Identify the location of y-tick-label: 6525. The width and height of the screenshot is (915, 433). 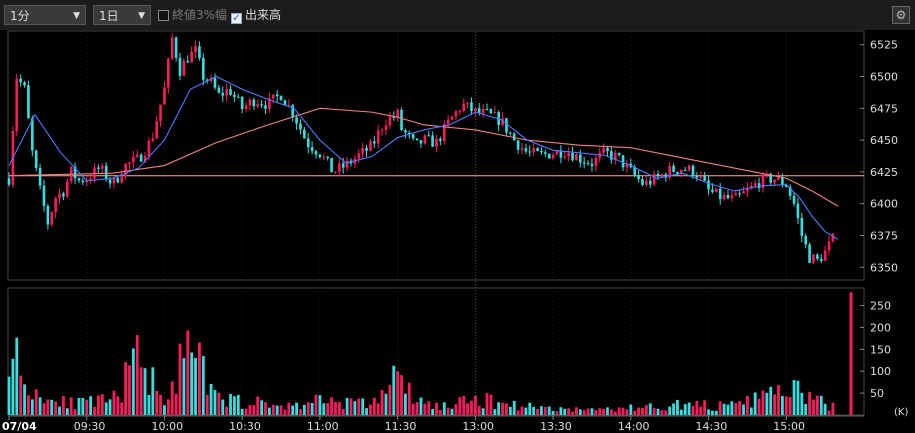
(884, 45).